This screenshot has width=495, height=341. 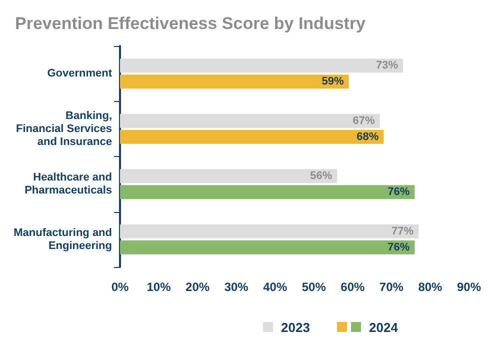 What do you see at coordinates (63, 239) in the screenshot?
I see `y-tick-label: Manufacturing and Engineering` at bounding box center [63, 239].